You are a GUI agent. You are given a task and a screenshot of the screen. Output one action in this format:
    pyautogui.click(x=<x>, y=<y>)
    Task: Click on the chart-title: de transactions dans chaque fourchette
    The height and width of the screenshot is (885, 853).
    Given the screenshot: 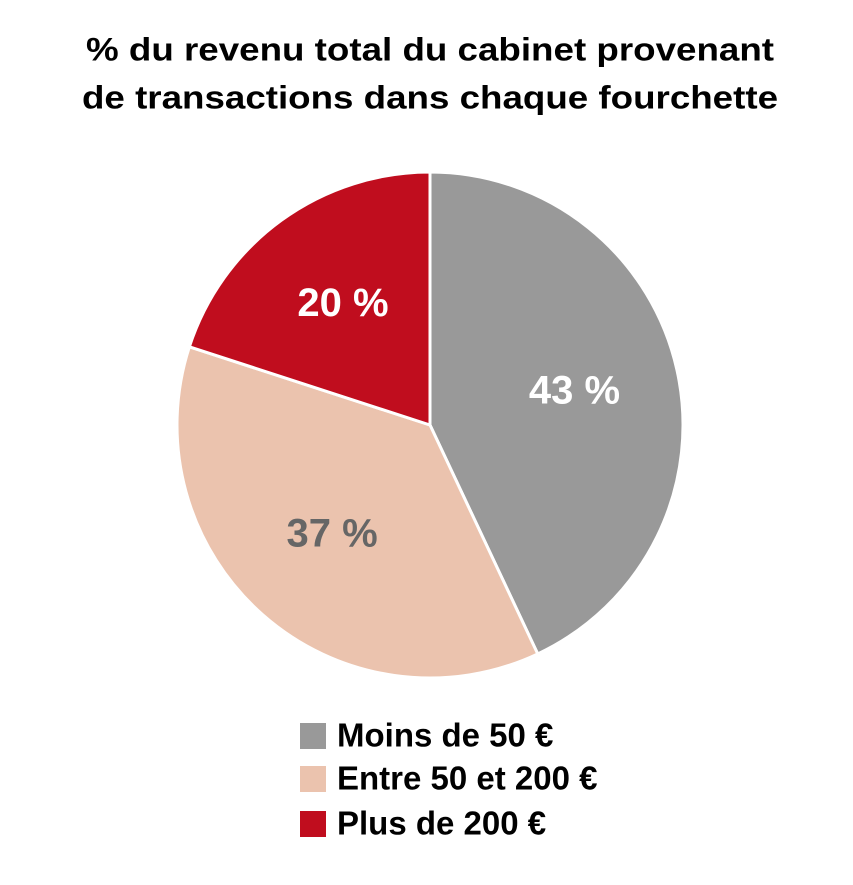 What is the action you would take?
    pyautogui.click(x=430, y=97)
    